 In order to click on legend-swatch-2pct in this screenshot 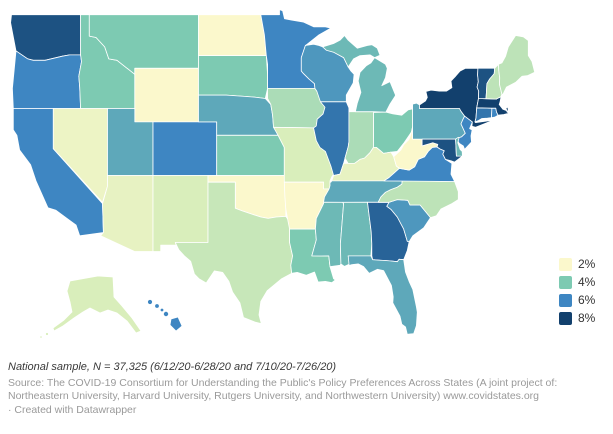, I will do `click(565, 264)`.